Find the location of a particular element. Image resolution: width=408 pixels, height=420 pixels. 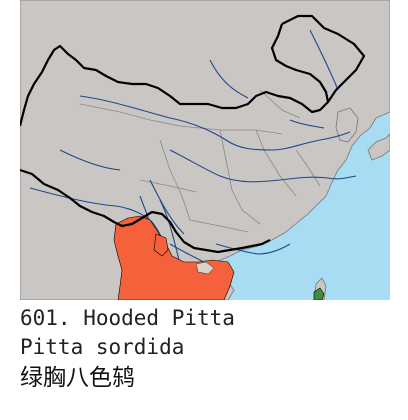

species-chinese-name: 绿胸八色鸫 is located at coordinates (77, 378).